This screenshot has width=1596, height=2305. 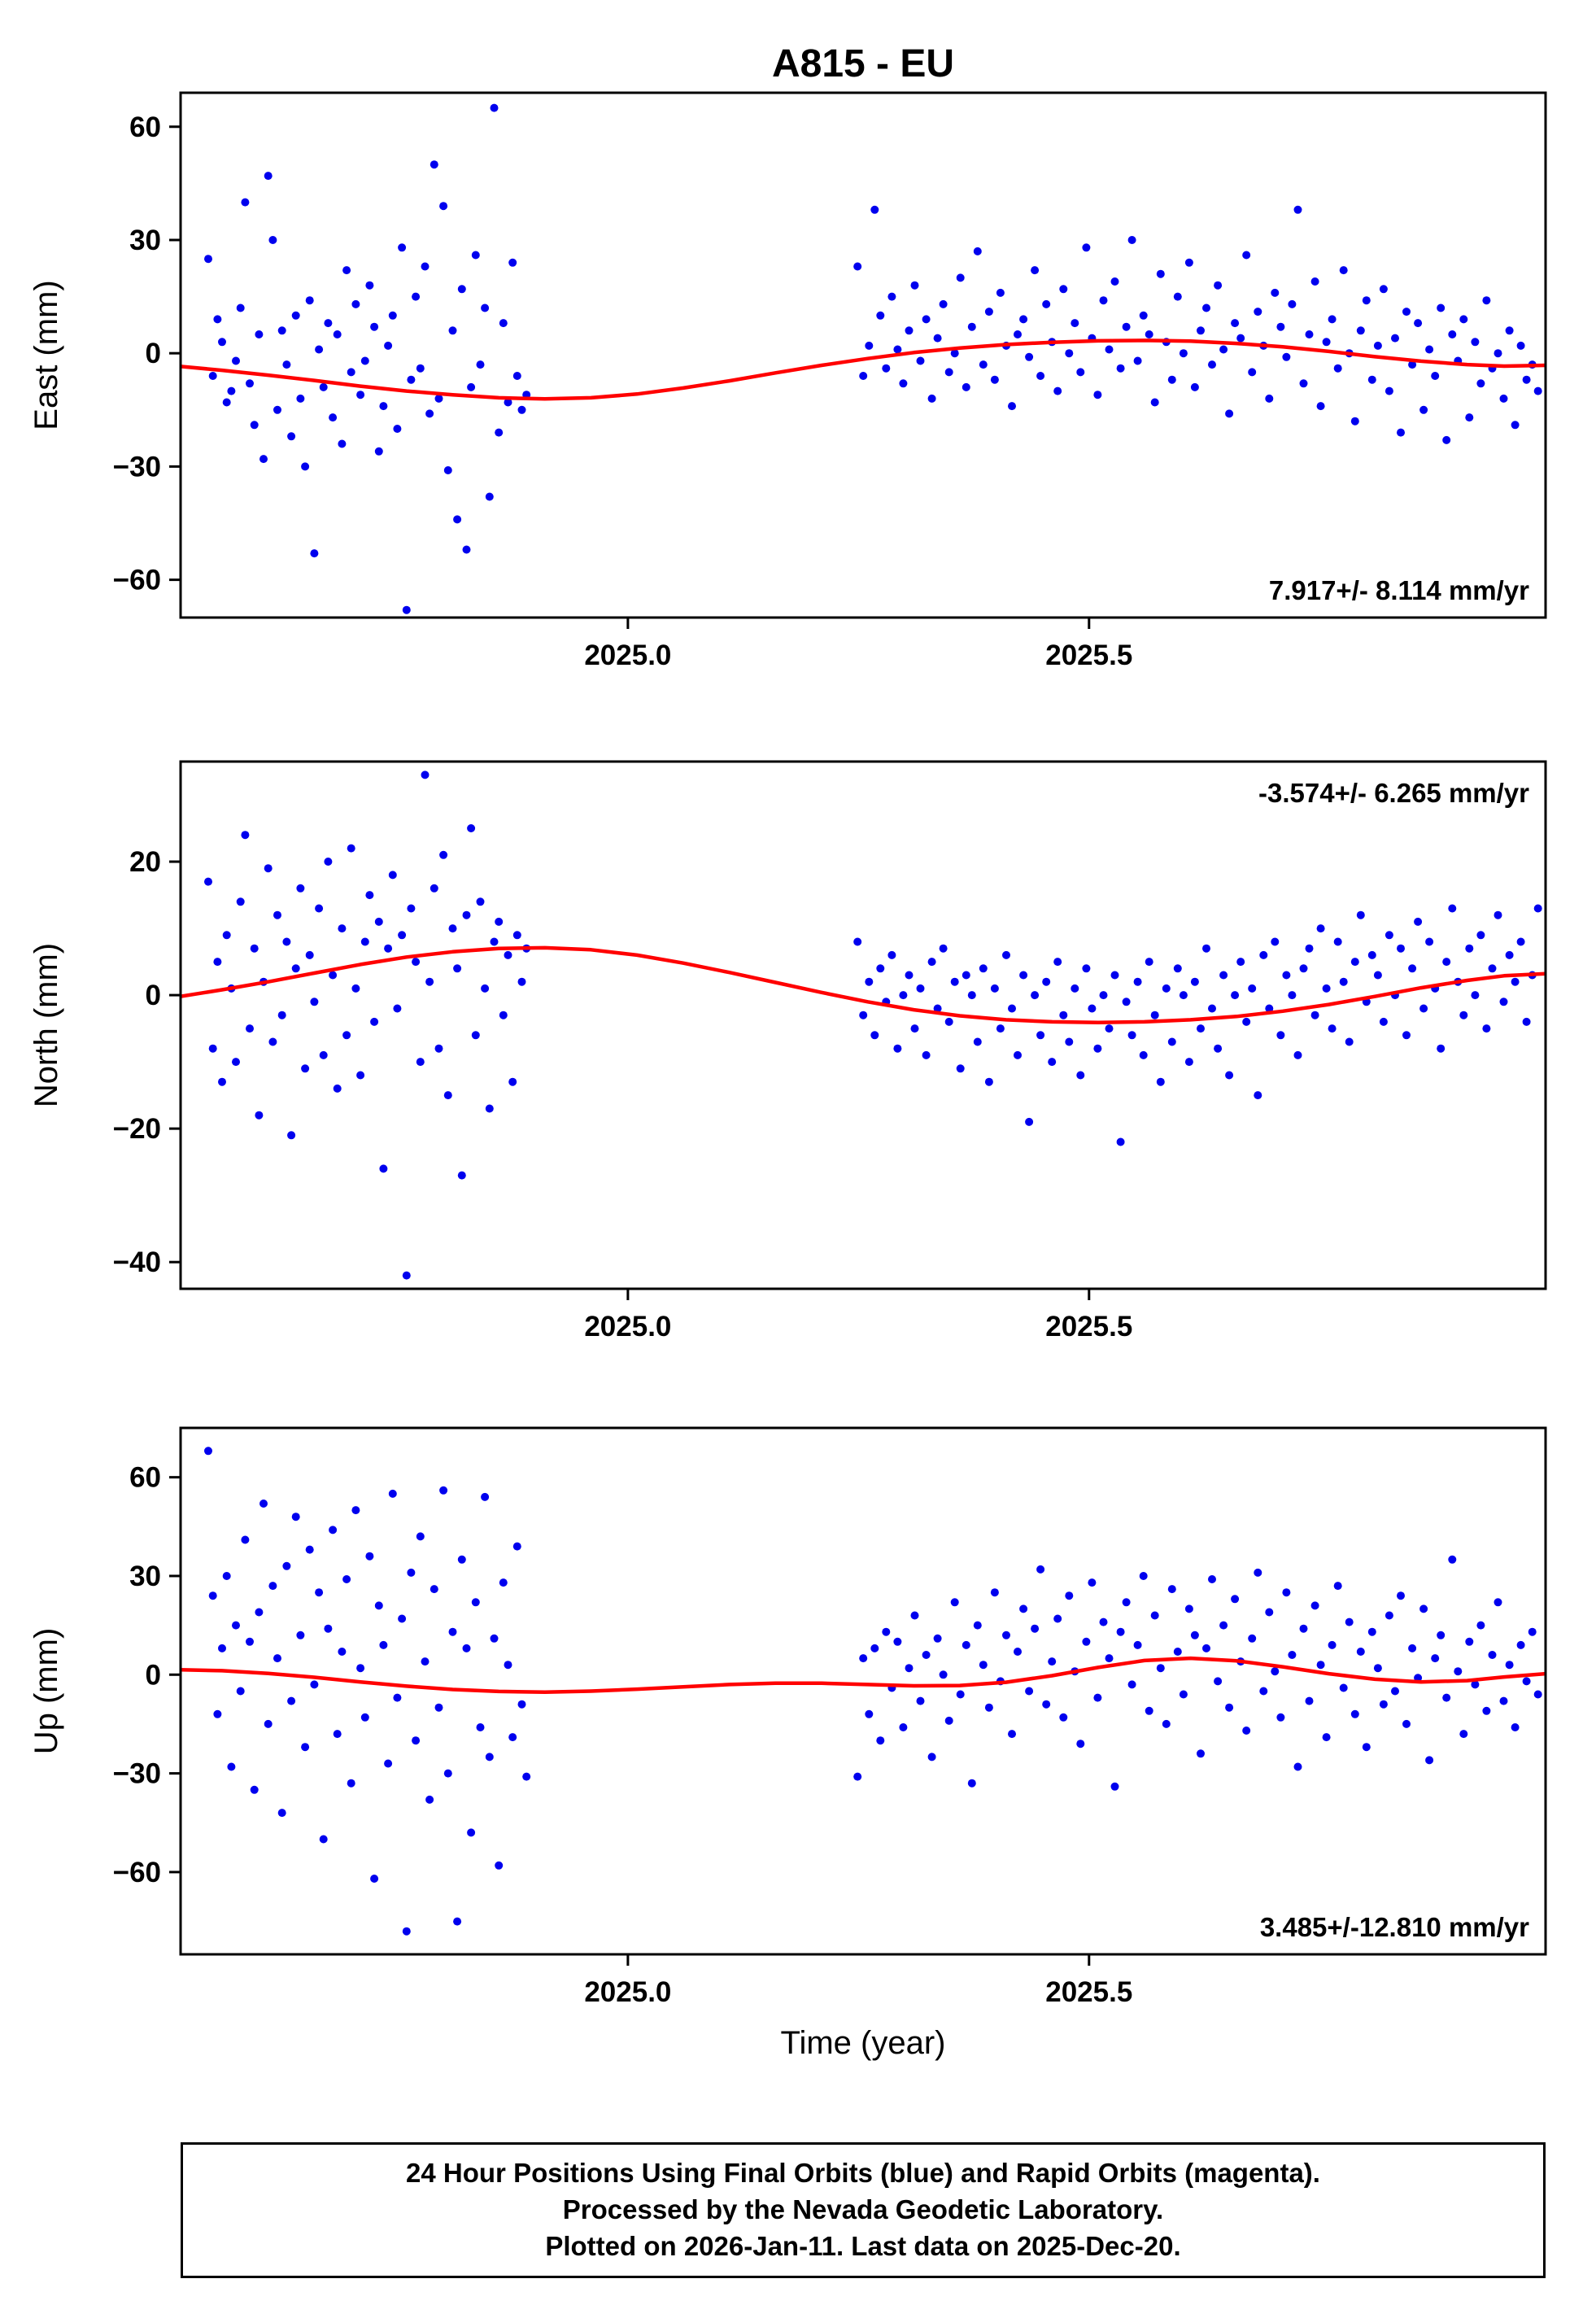 What do you see at coordinates (46, 1692) in the screenshot?
I see `y-axis-label: Up (mm)` at bounding box center [46, 1692].